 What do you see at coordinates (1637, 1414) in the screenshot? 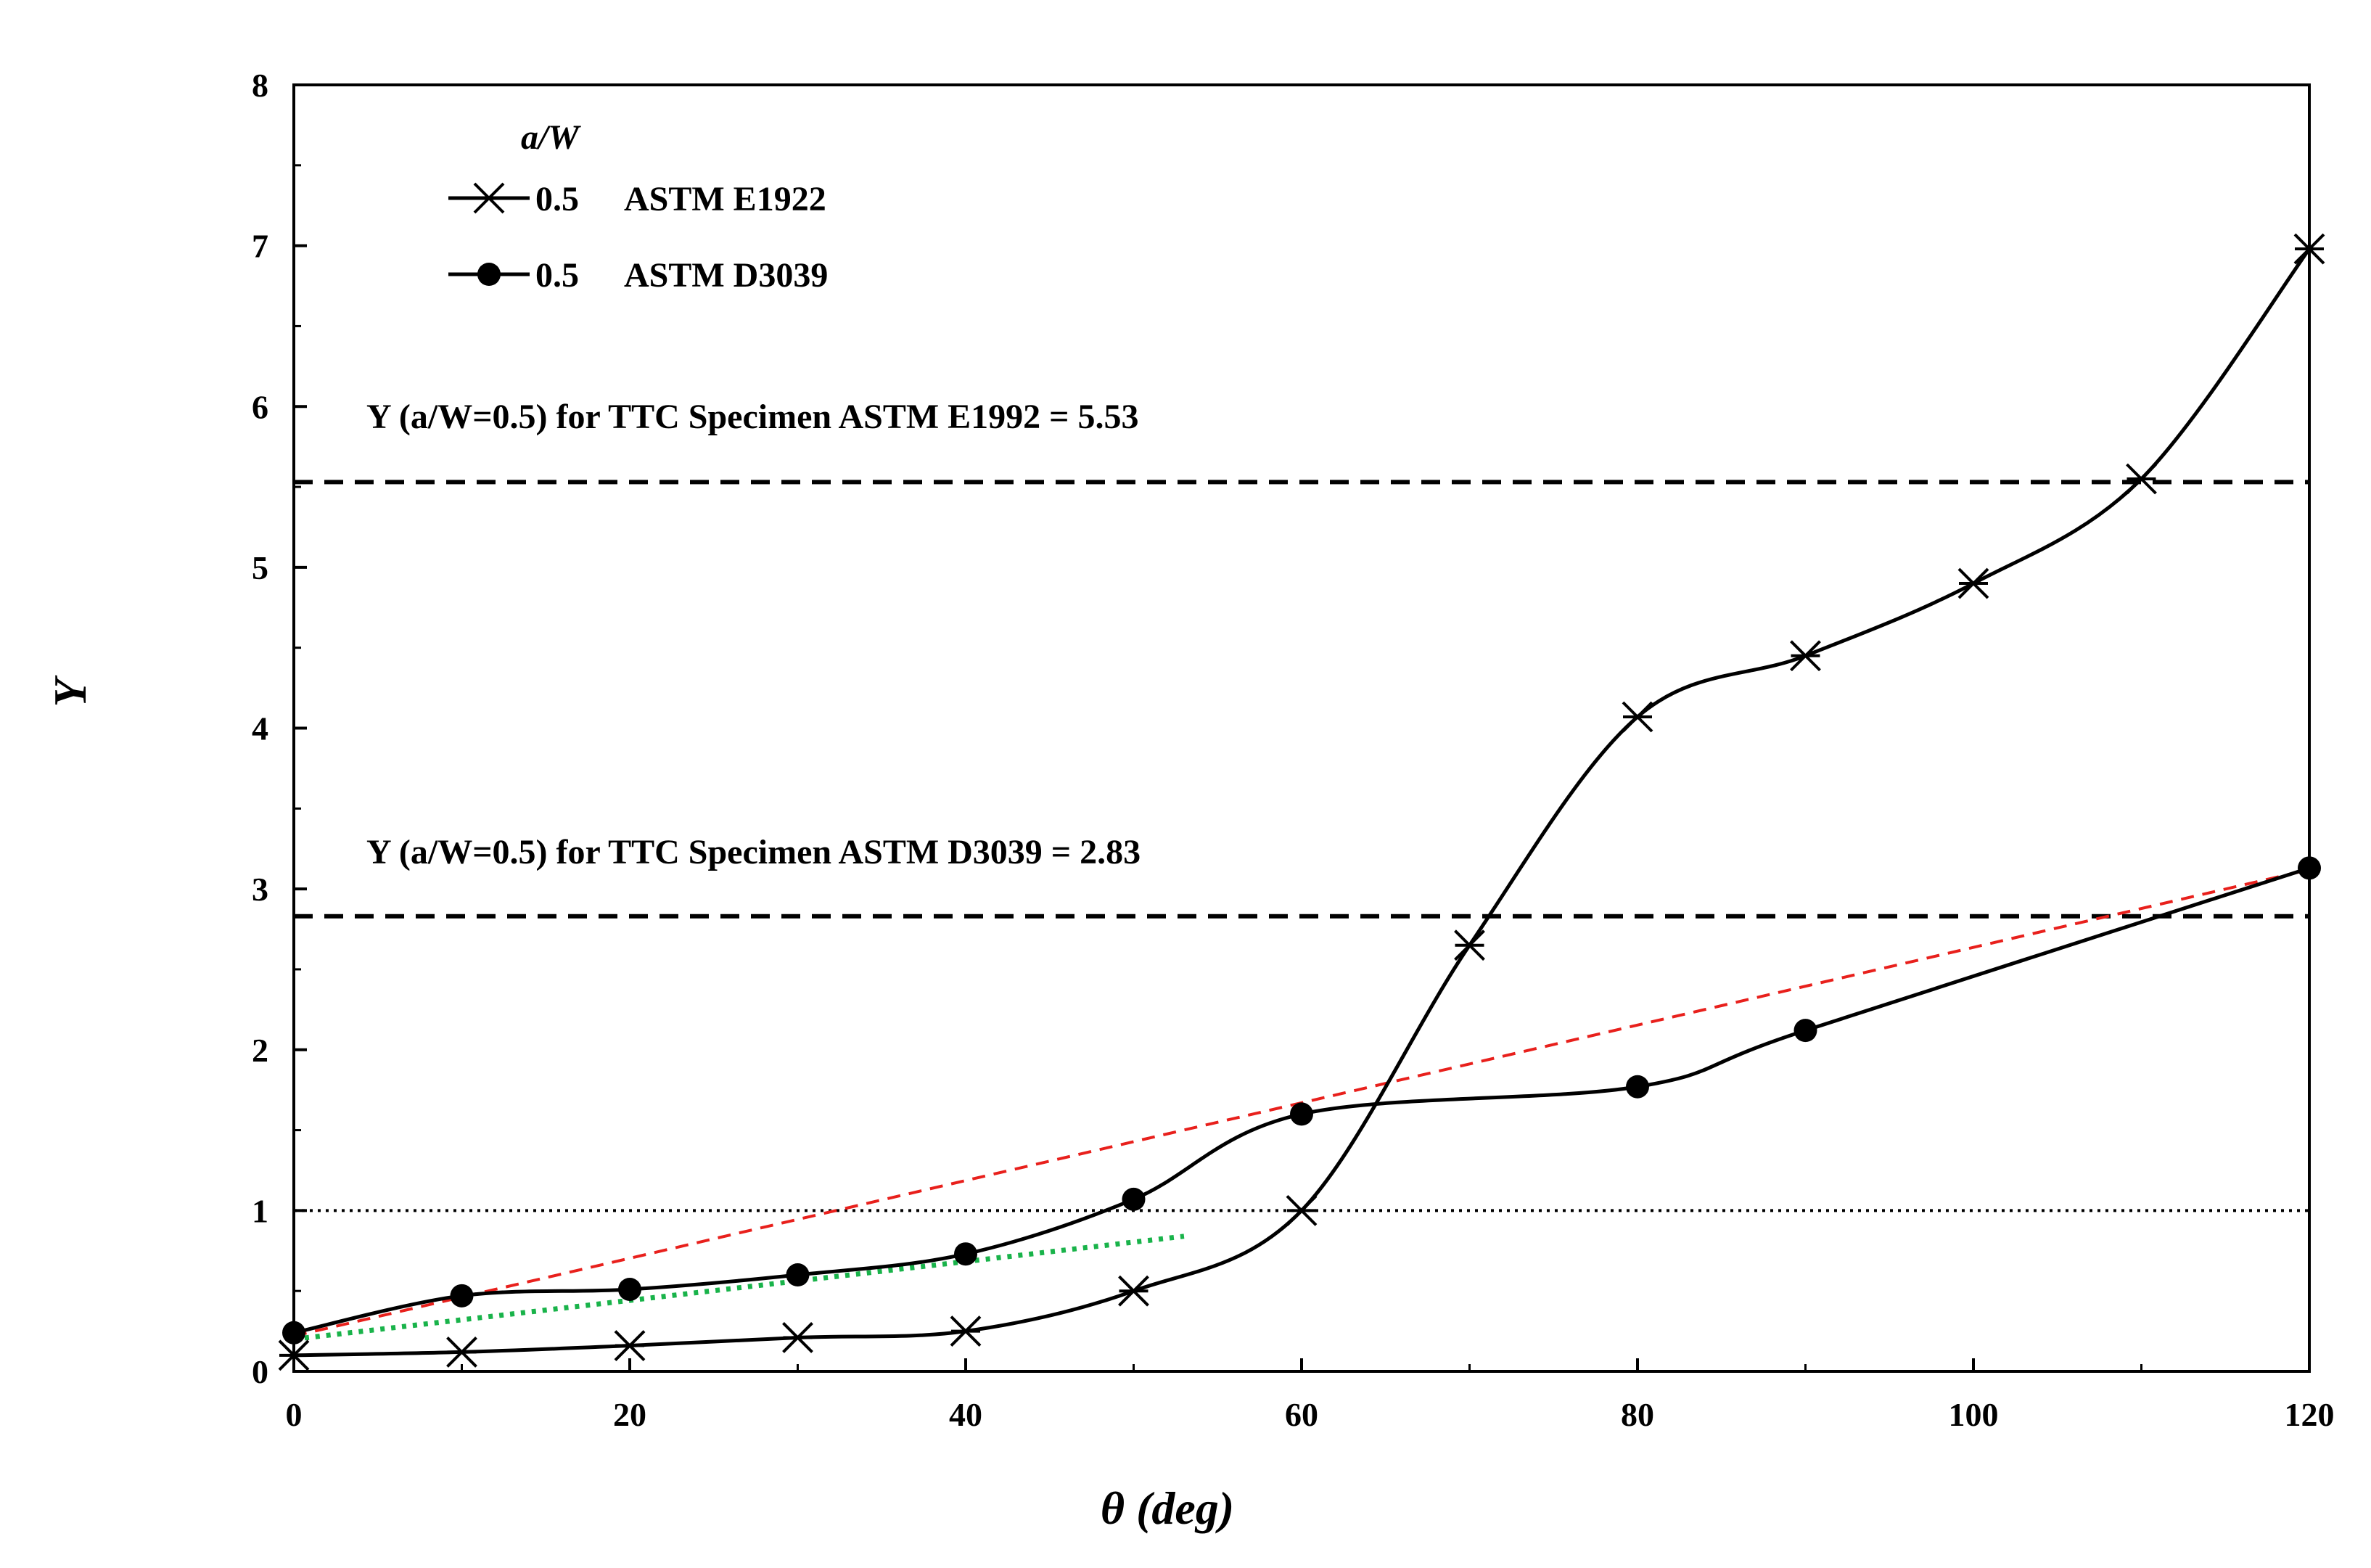
I see `x-tick-label-80: 80` at bounding box center [1637, 1414].